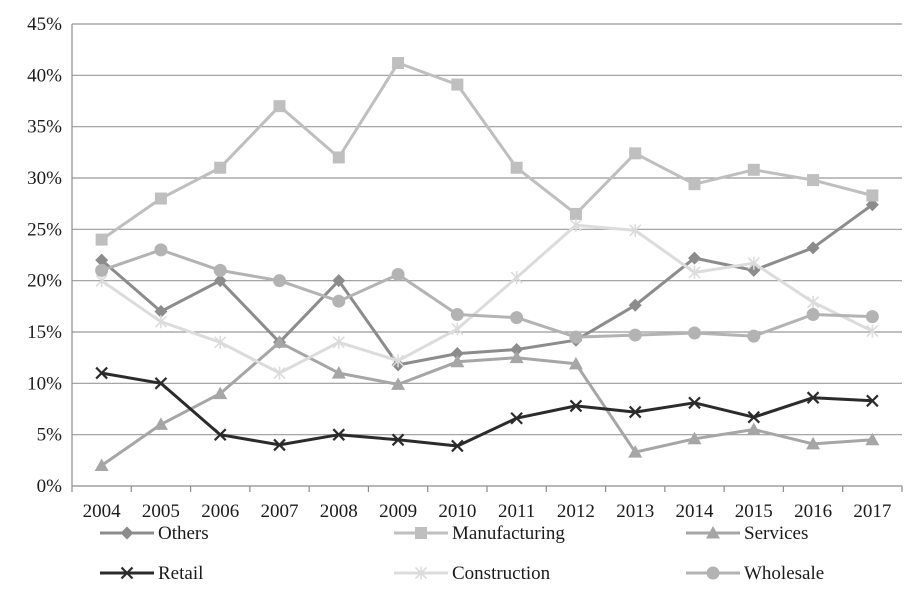 This screenshot has width=913, height=610. Describe the element at coordinates (44, 255) in the screenshot. I see `y-axis-tick-labels: 0% 5% 10% 15% 20% 25% 30% 35% 40% 45%` at that location.